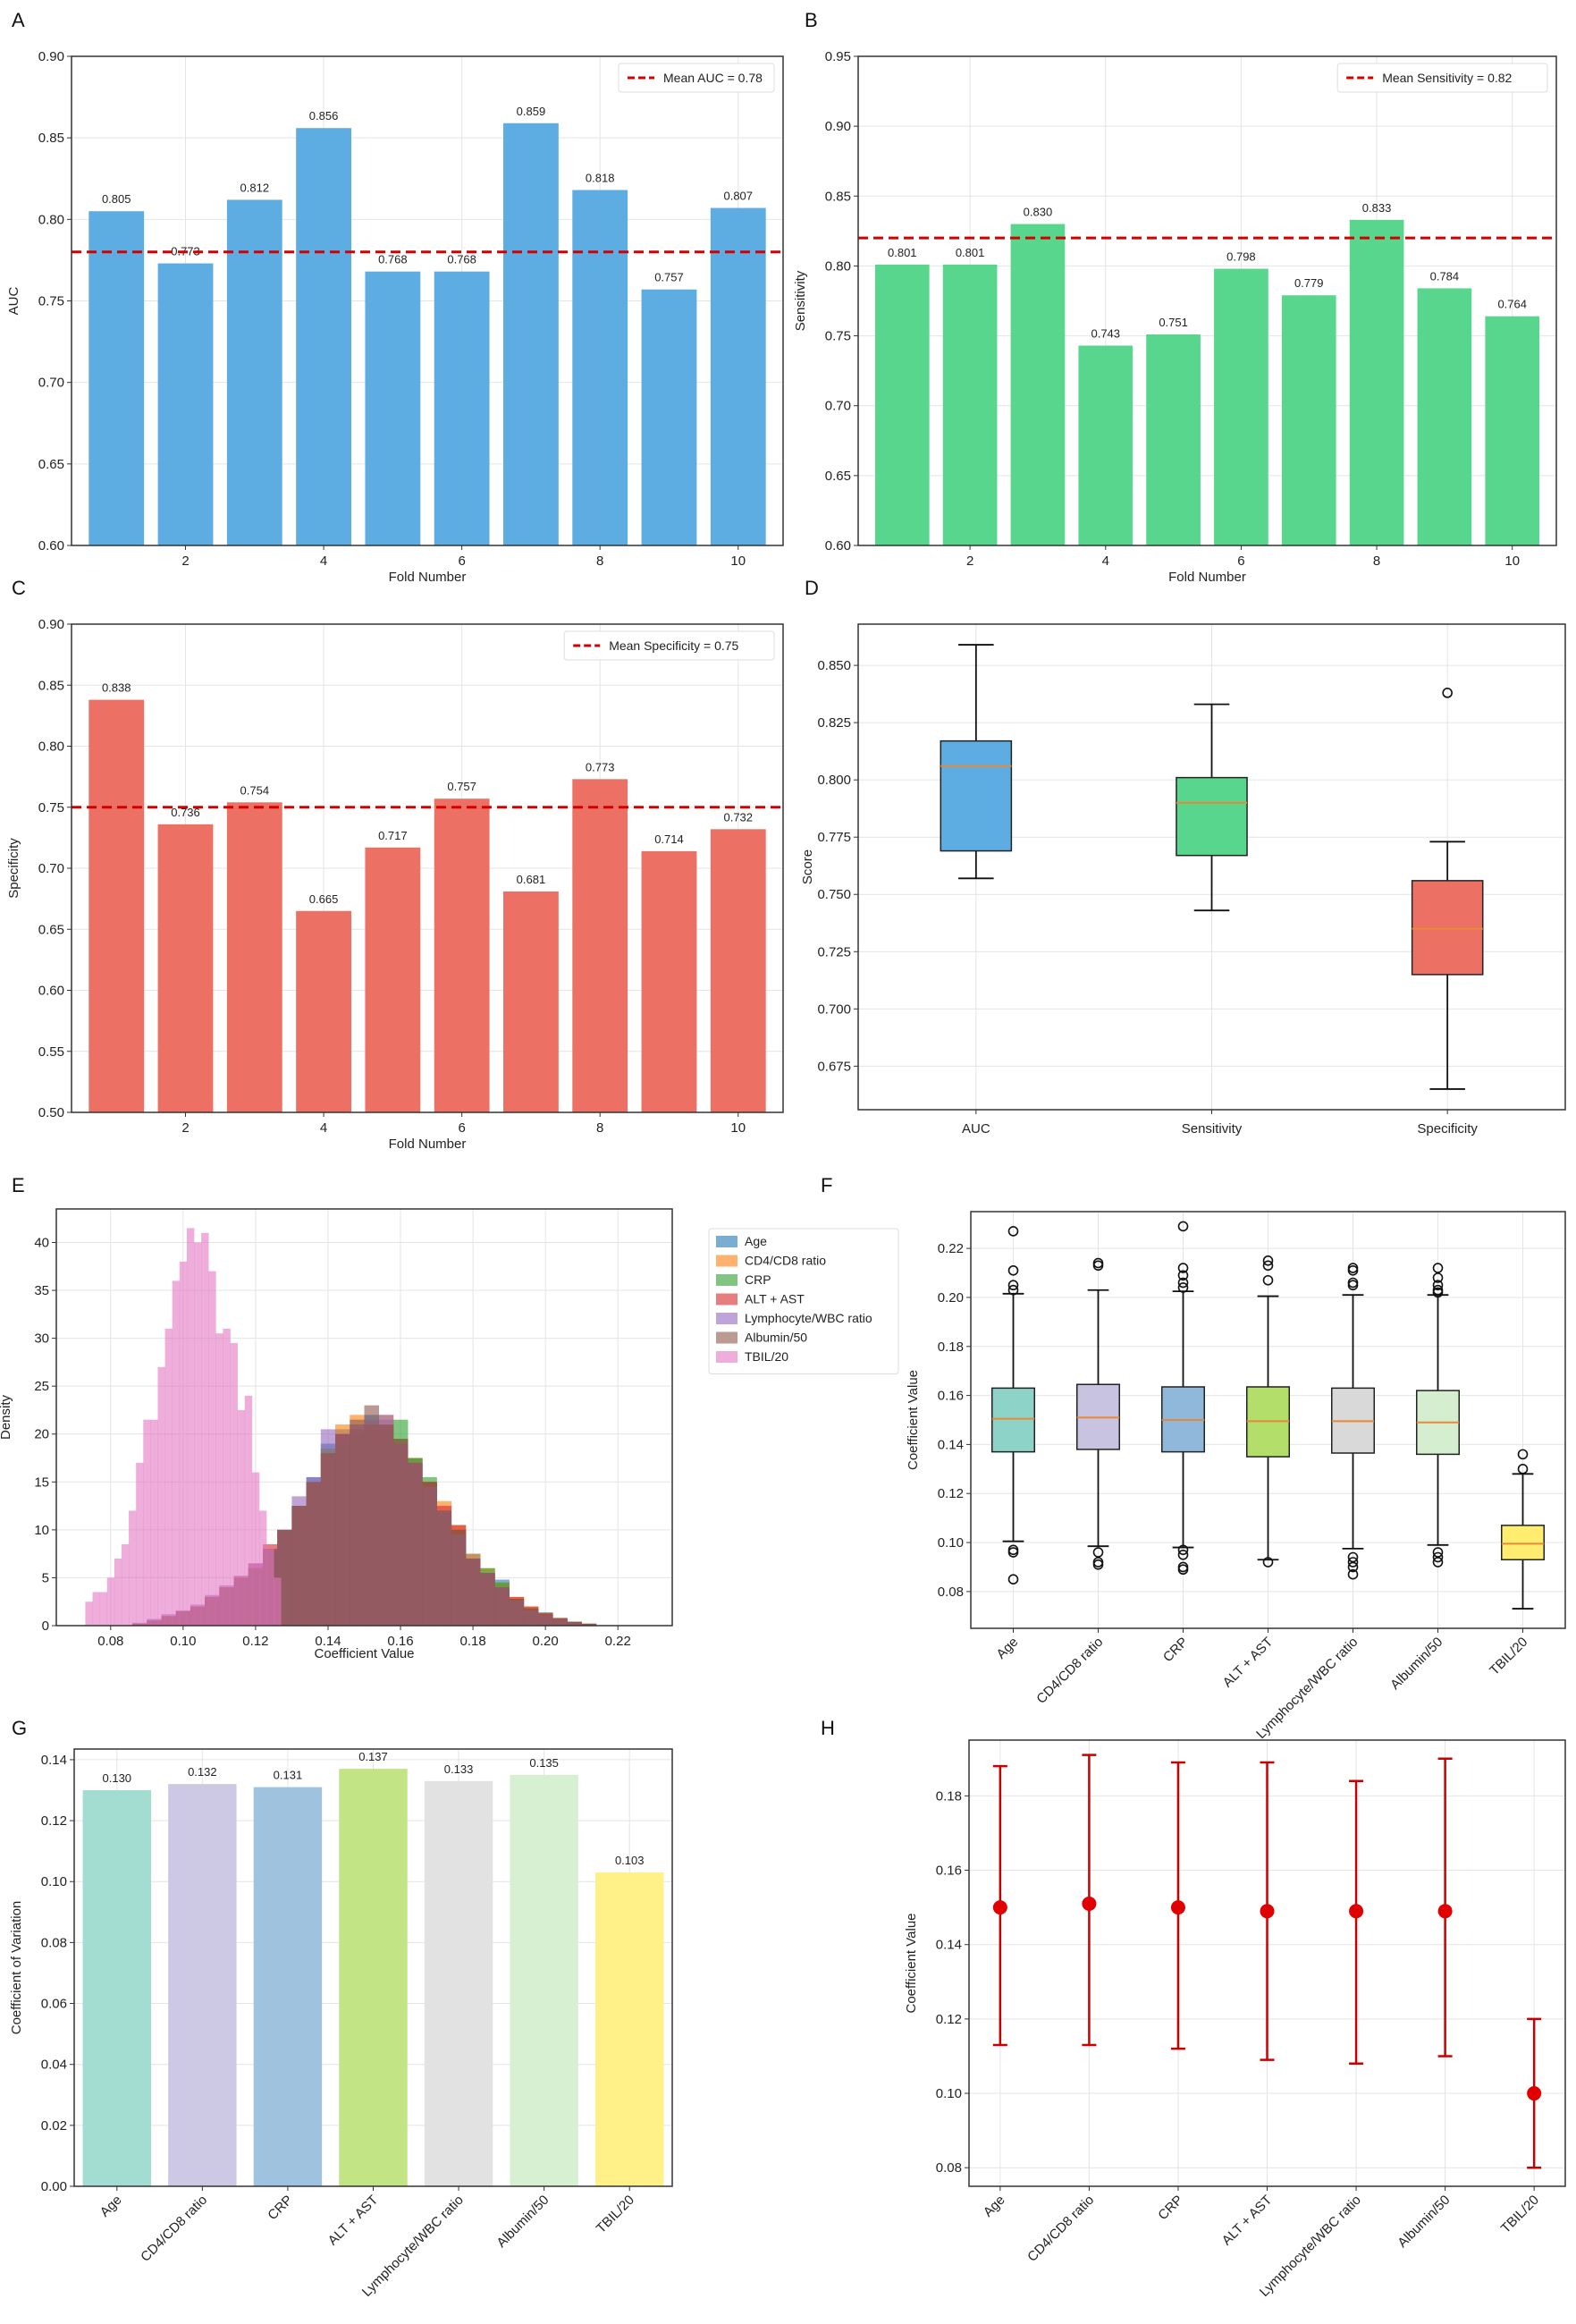 The width and height of the screenshot is (1576, 2324). Describe the element at coordinates (51, 464) in the screenshot. I see `y-tick-label: 0.65` at that location.